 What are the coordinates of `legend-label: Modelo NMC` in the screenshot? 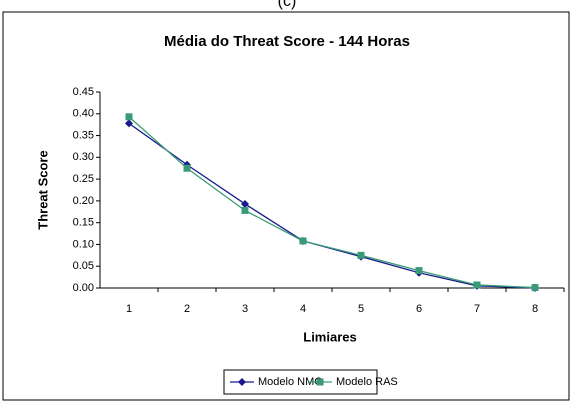 It's located at (290, 382).